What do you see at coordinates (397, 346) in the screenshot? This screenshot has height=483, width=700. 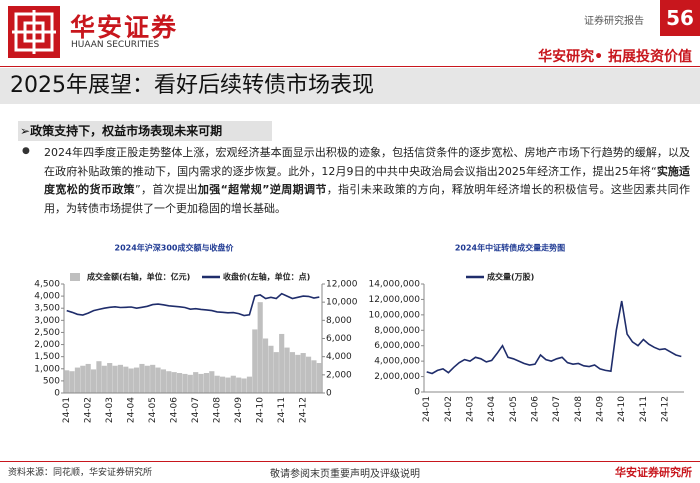 I see `y-tick-label: 6,000,000` at bounding box center [397, 346].